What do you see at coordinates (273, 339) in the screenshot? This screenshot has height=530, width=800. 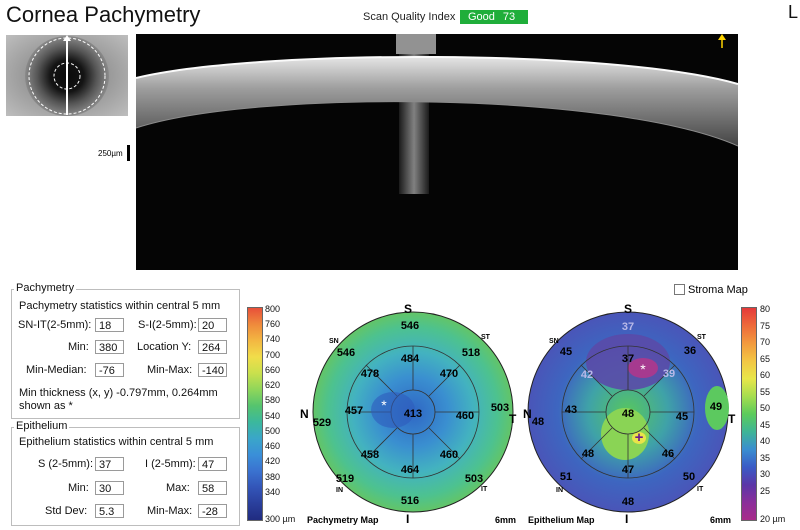 I see `pachymetry-colorbar-tick: 740` at bounding box center [273, 339].